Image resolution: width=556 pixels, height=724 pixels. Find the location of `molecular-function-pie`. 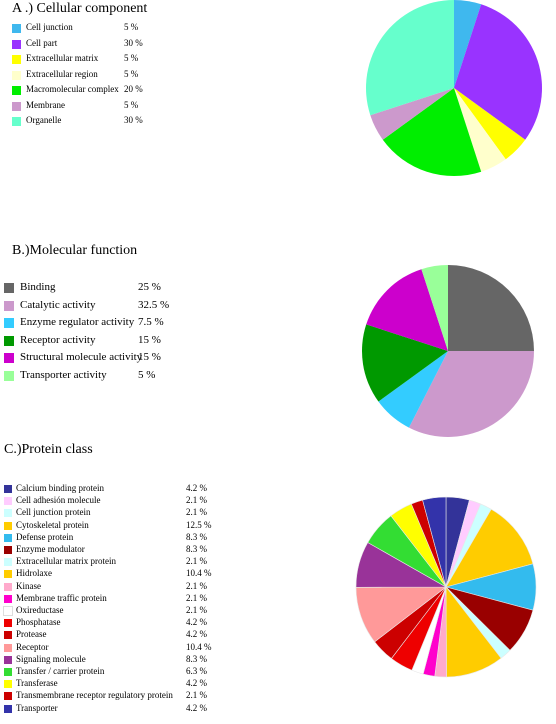

molecular-function-pie is located at coordinates (447, 351).